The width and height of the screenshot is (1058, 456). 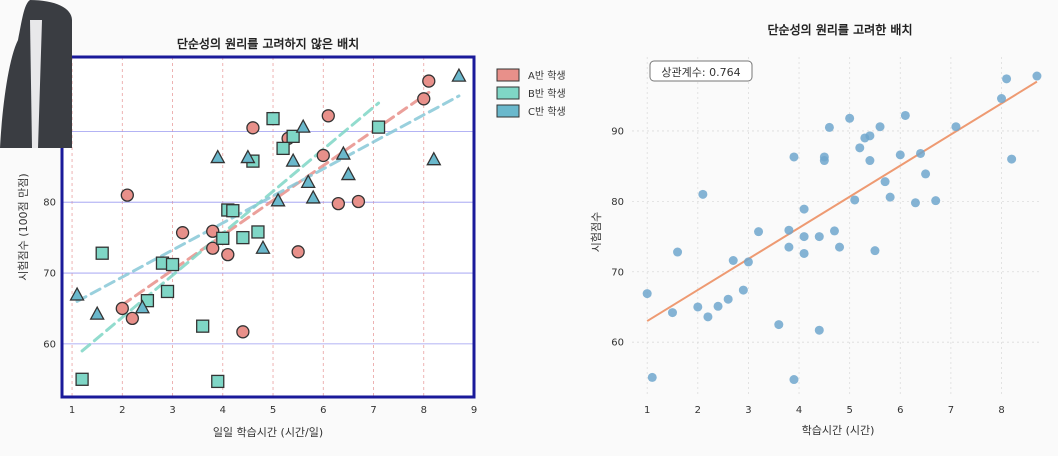 What do you see at coordinates (617, 272) in the screenshot?
I see `right-y-tick-label: 70` at bounding box center [617, 272].